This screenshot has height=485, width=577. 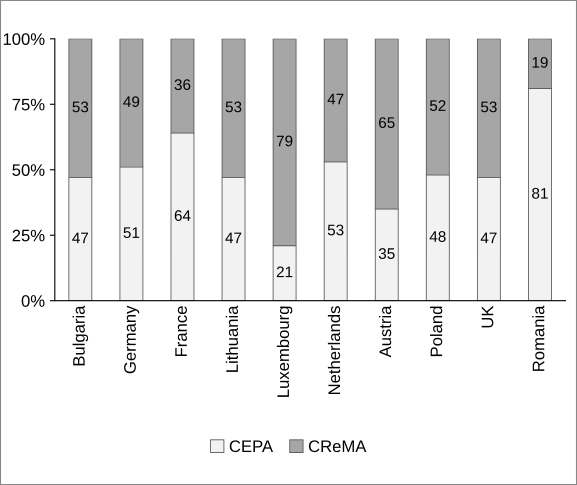 I want to click on x-tick-label: Luxembourg, so click(x=284, y=351).